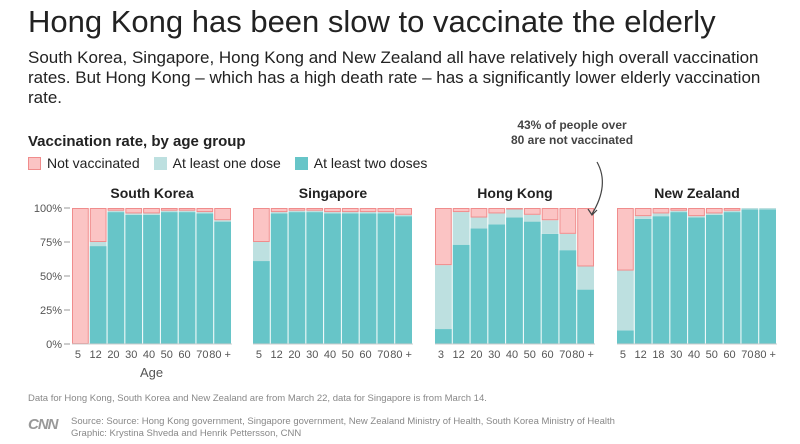 The image size is (800, 444). Describe the element at coordinates (592, 212) in the screenshot. I see `annotation-arrow-head` at that location.